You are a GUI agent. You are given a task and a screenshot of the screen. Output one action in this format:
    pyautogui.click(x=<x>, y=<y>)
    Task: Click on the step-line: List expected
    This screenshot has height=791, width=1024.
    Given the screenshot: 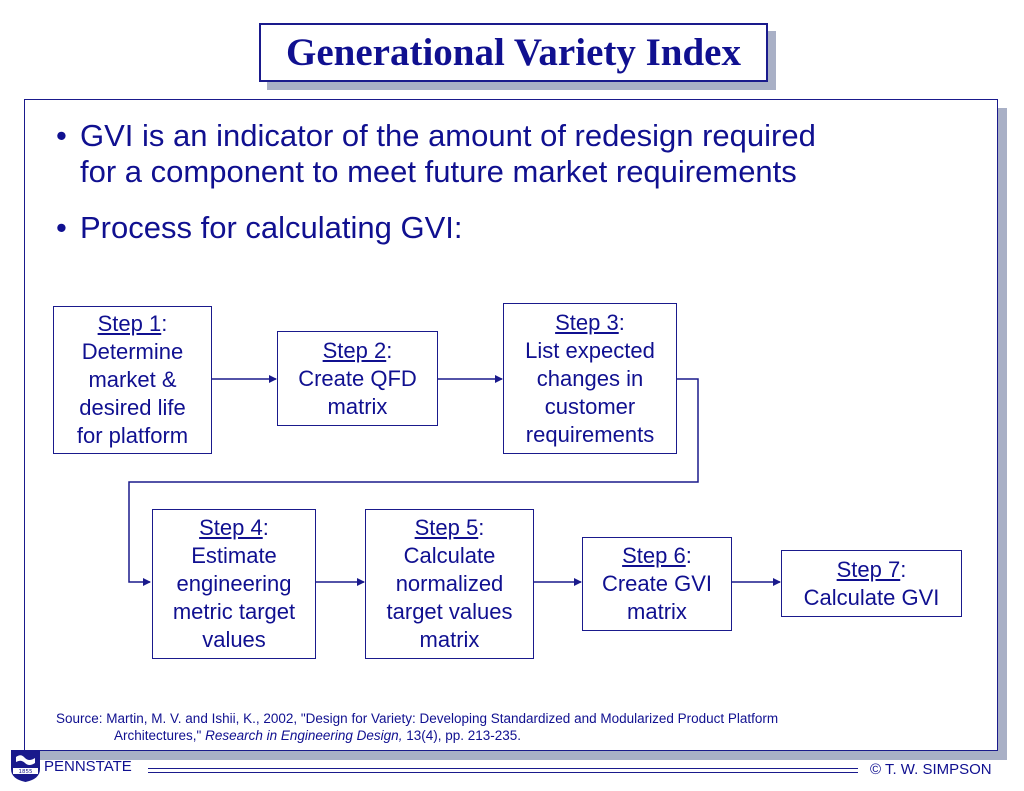 What is the action you would take?
    pyautogui.click(x=590, y=350)
    